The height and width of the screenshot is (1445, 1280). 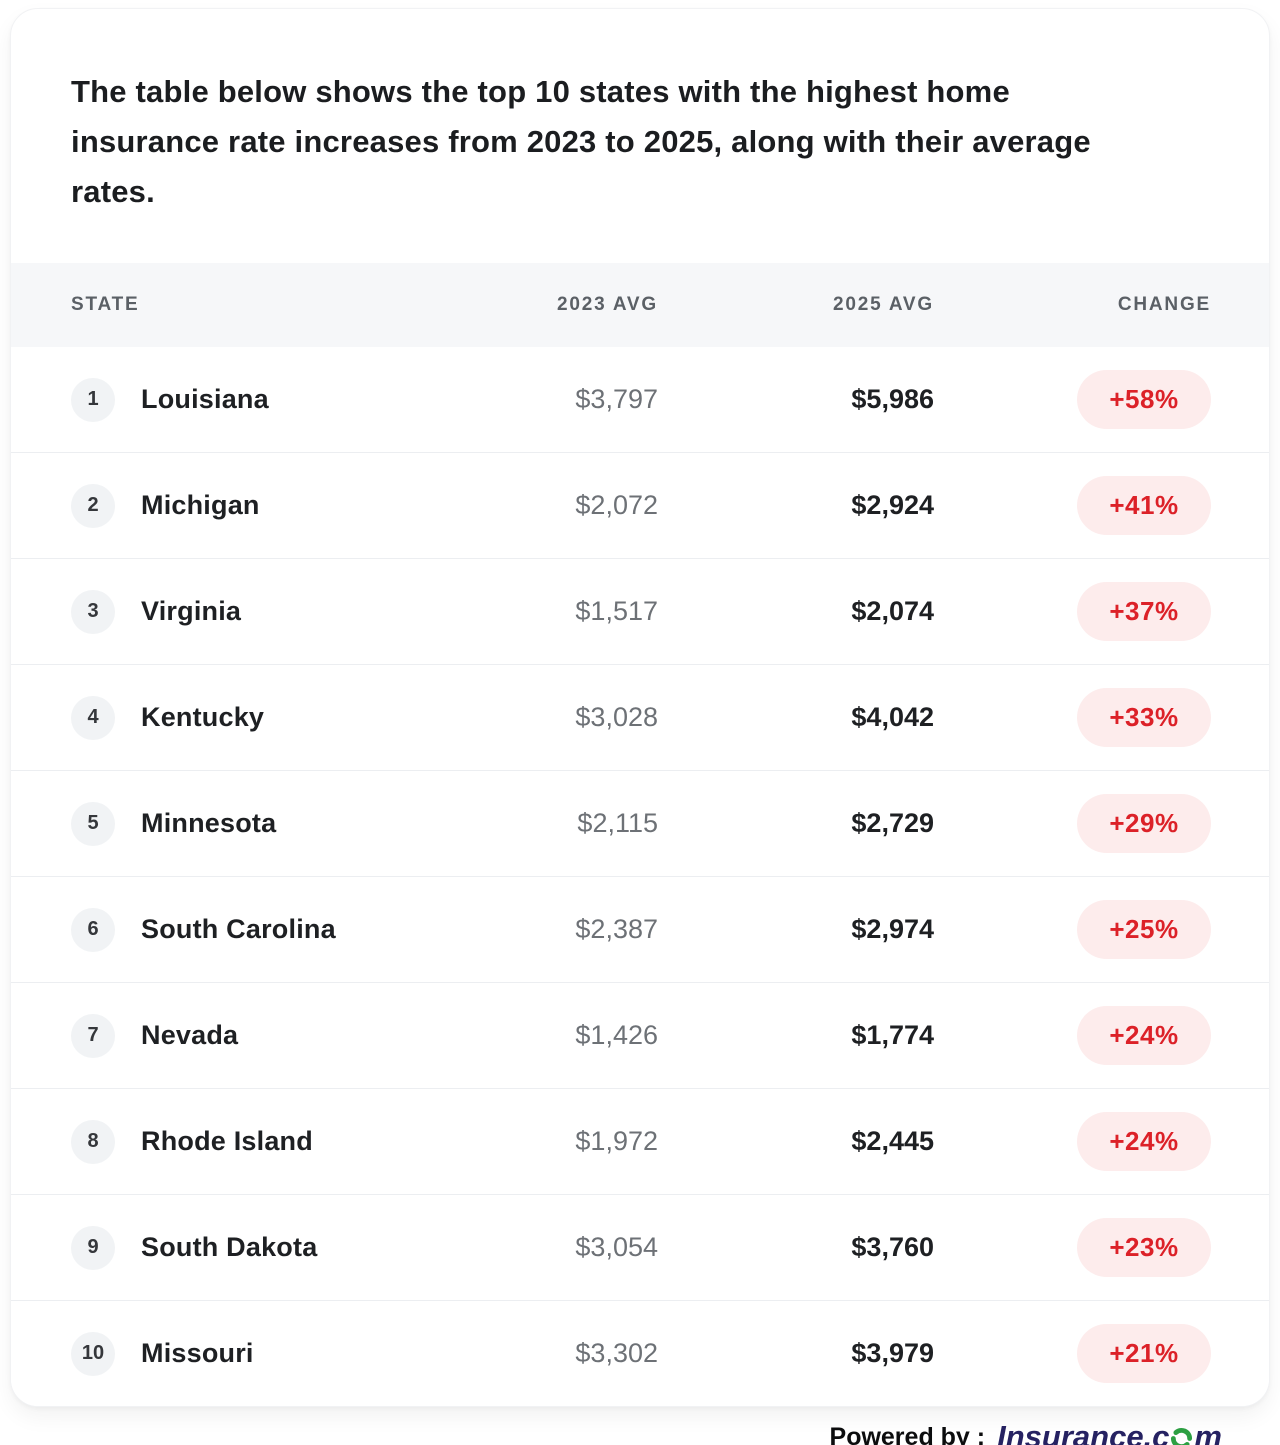 What do you see at coordinates (229, 1247) in the screenshot?
I see `state-name: South Dakota` at bounding box center [229, 1247].